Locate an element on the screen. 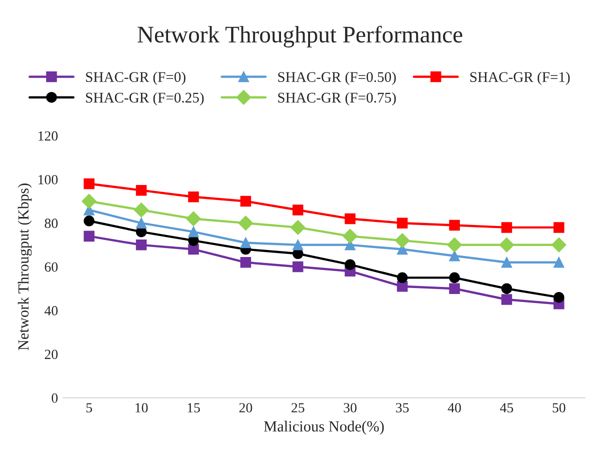 Image resolution: width=600 pixels, height=468 pixels. x-tick-label: 45 is located at coordinates (507, 407).